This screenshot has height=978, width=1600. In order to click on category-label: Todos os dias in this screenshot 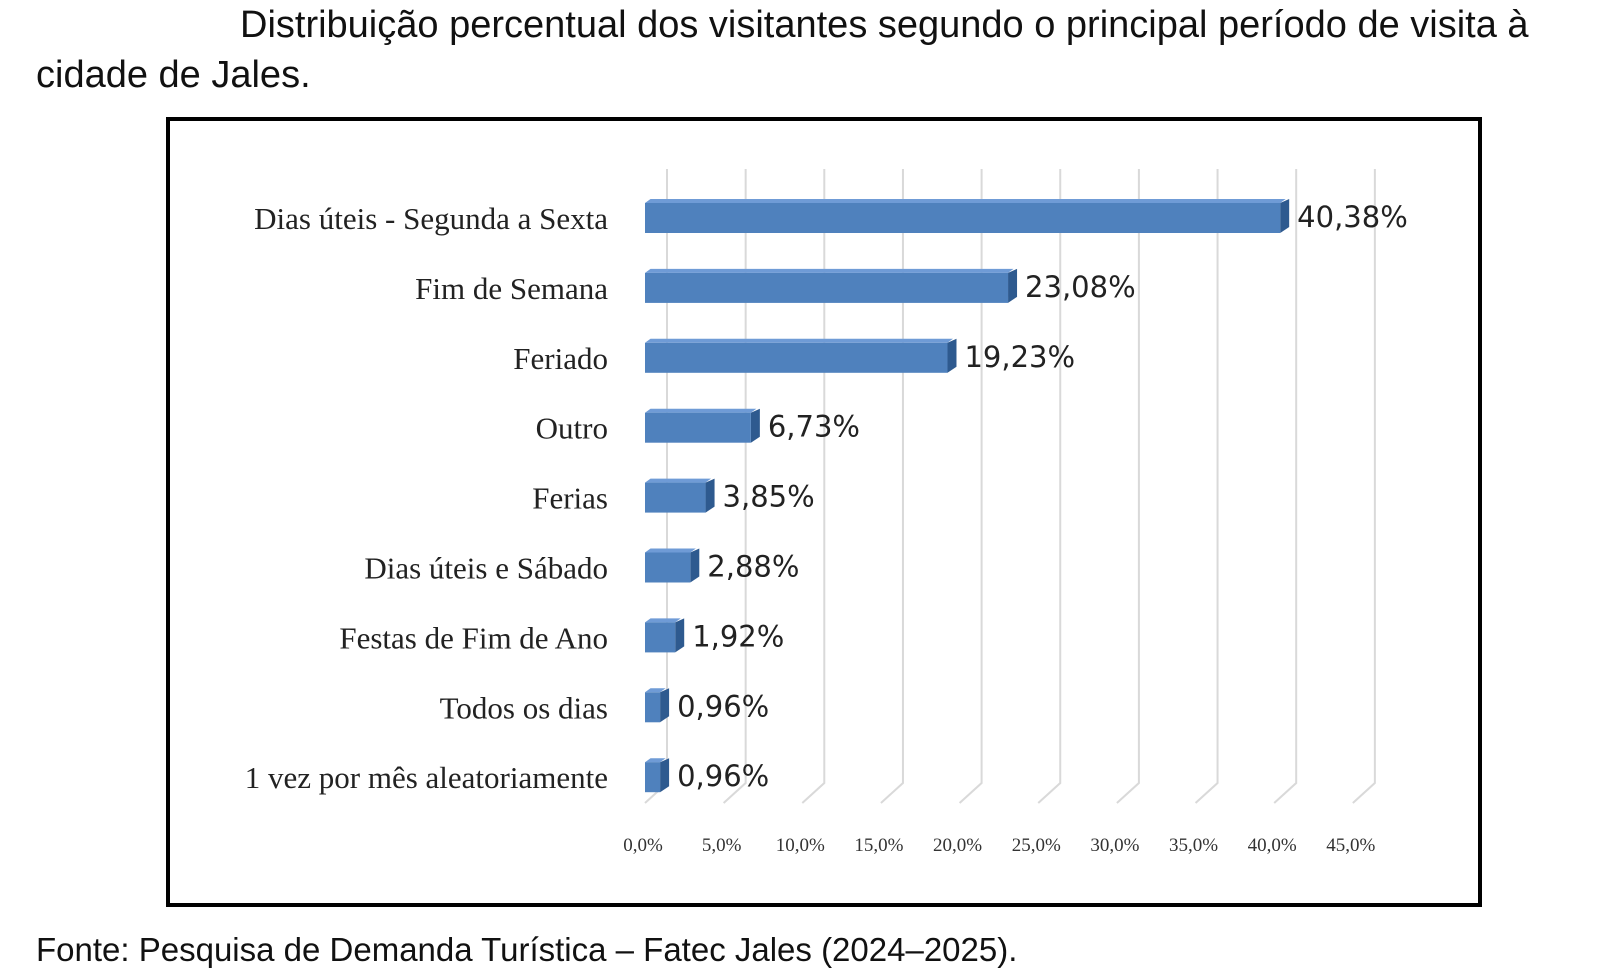, I will do `click(524, 707)`.